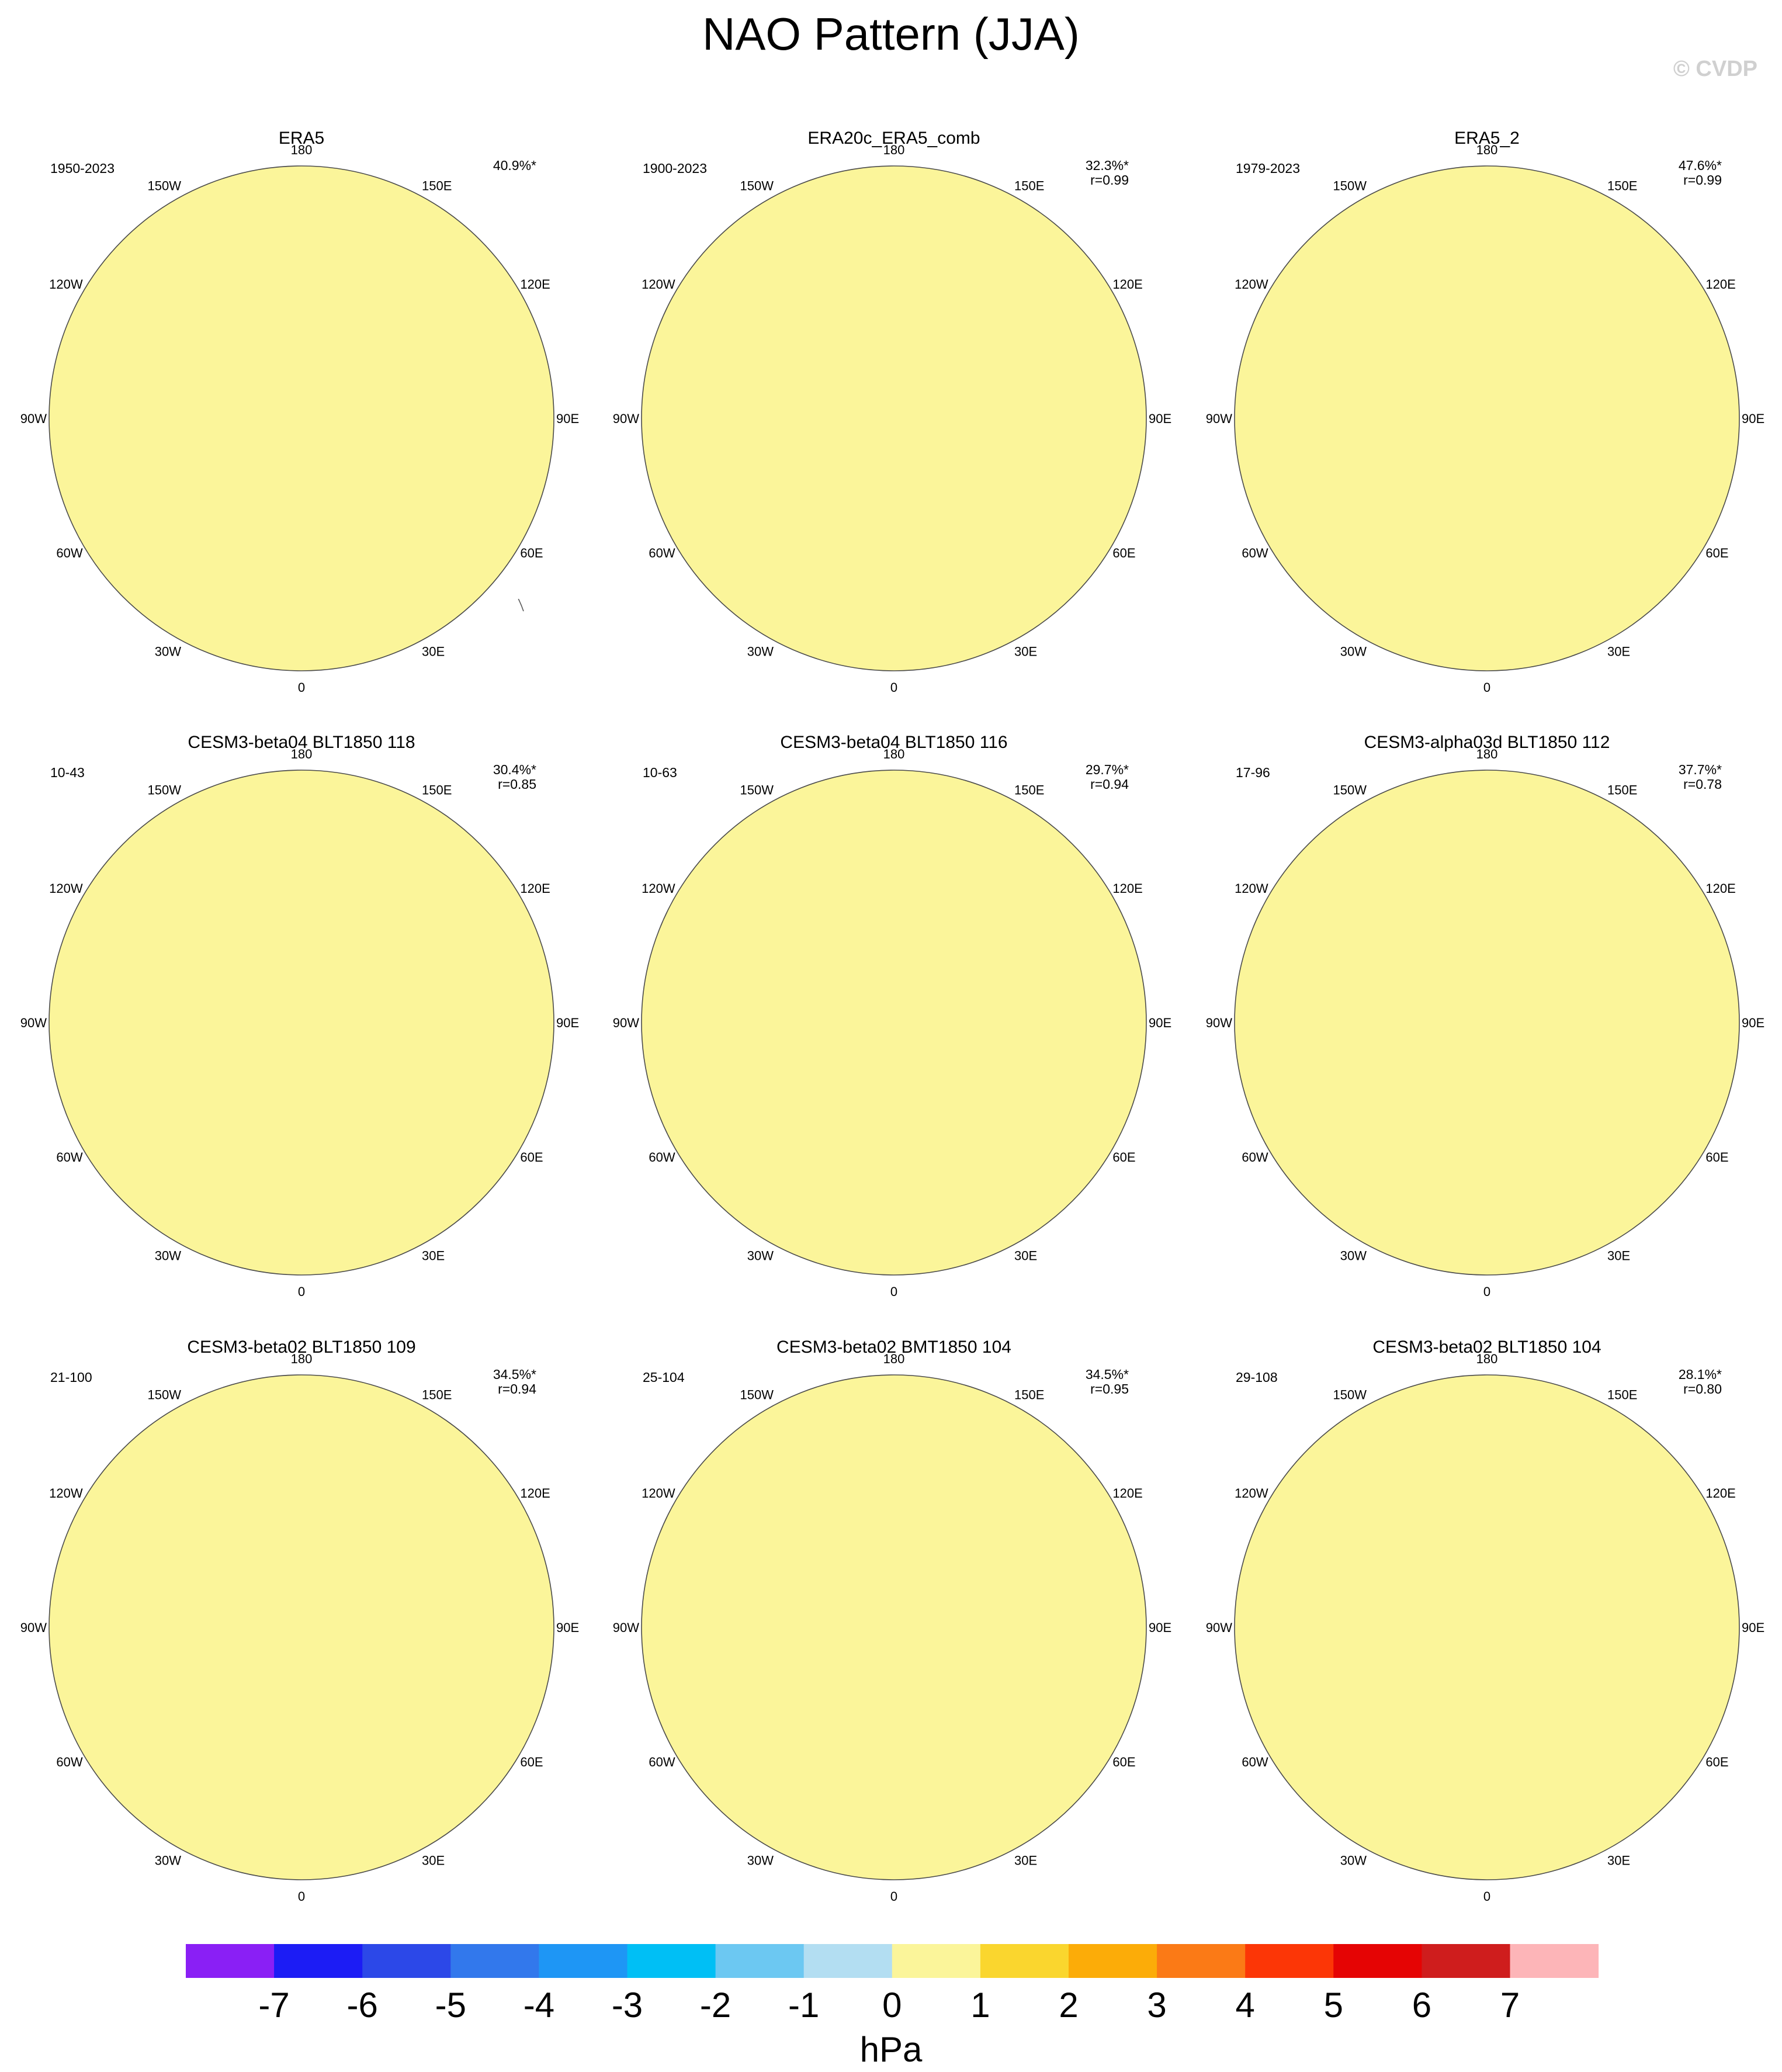  Describe the element at coordinates (1701, 770) in the screenshot. I see `panel-variance-pct: 37.7%*` at that location.